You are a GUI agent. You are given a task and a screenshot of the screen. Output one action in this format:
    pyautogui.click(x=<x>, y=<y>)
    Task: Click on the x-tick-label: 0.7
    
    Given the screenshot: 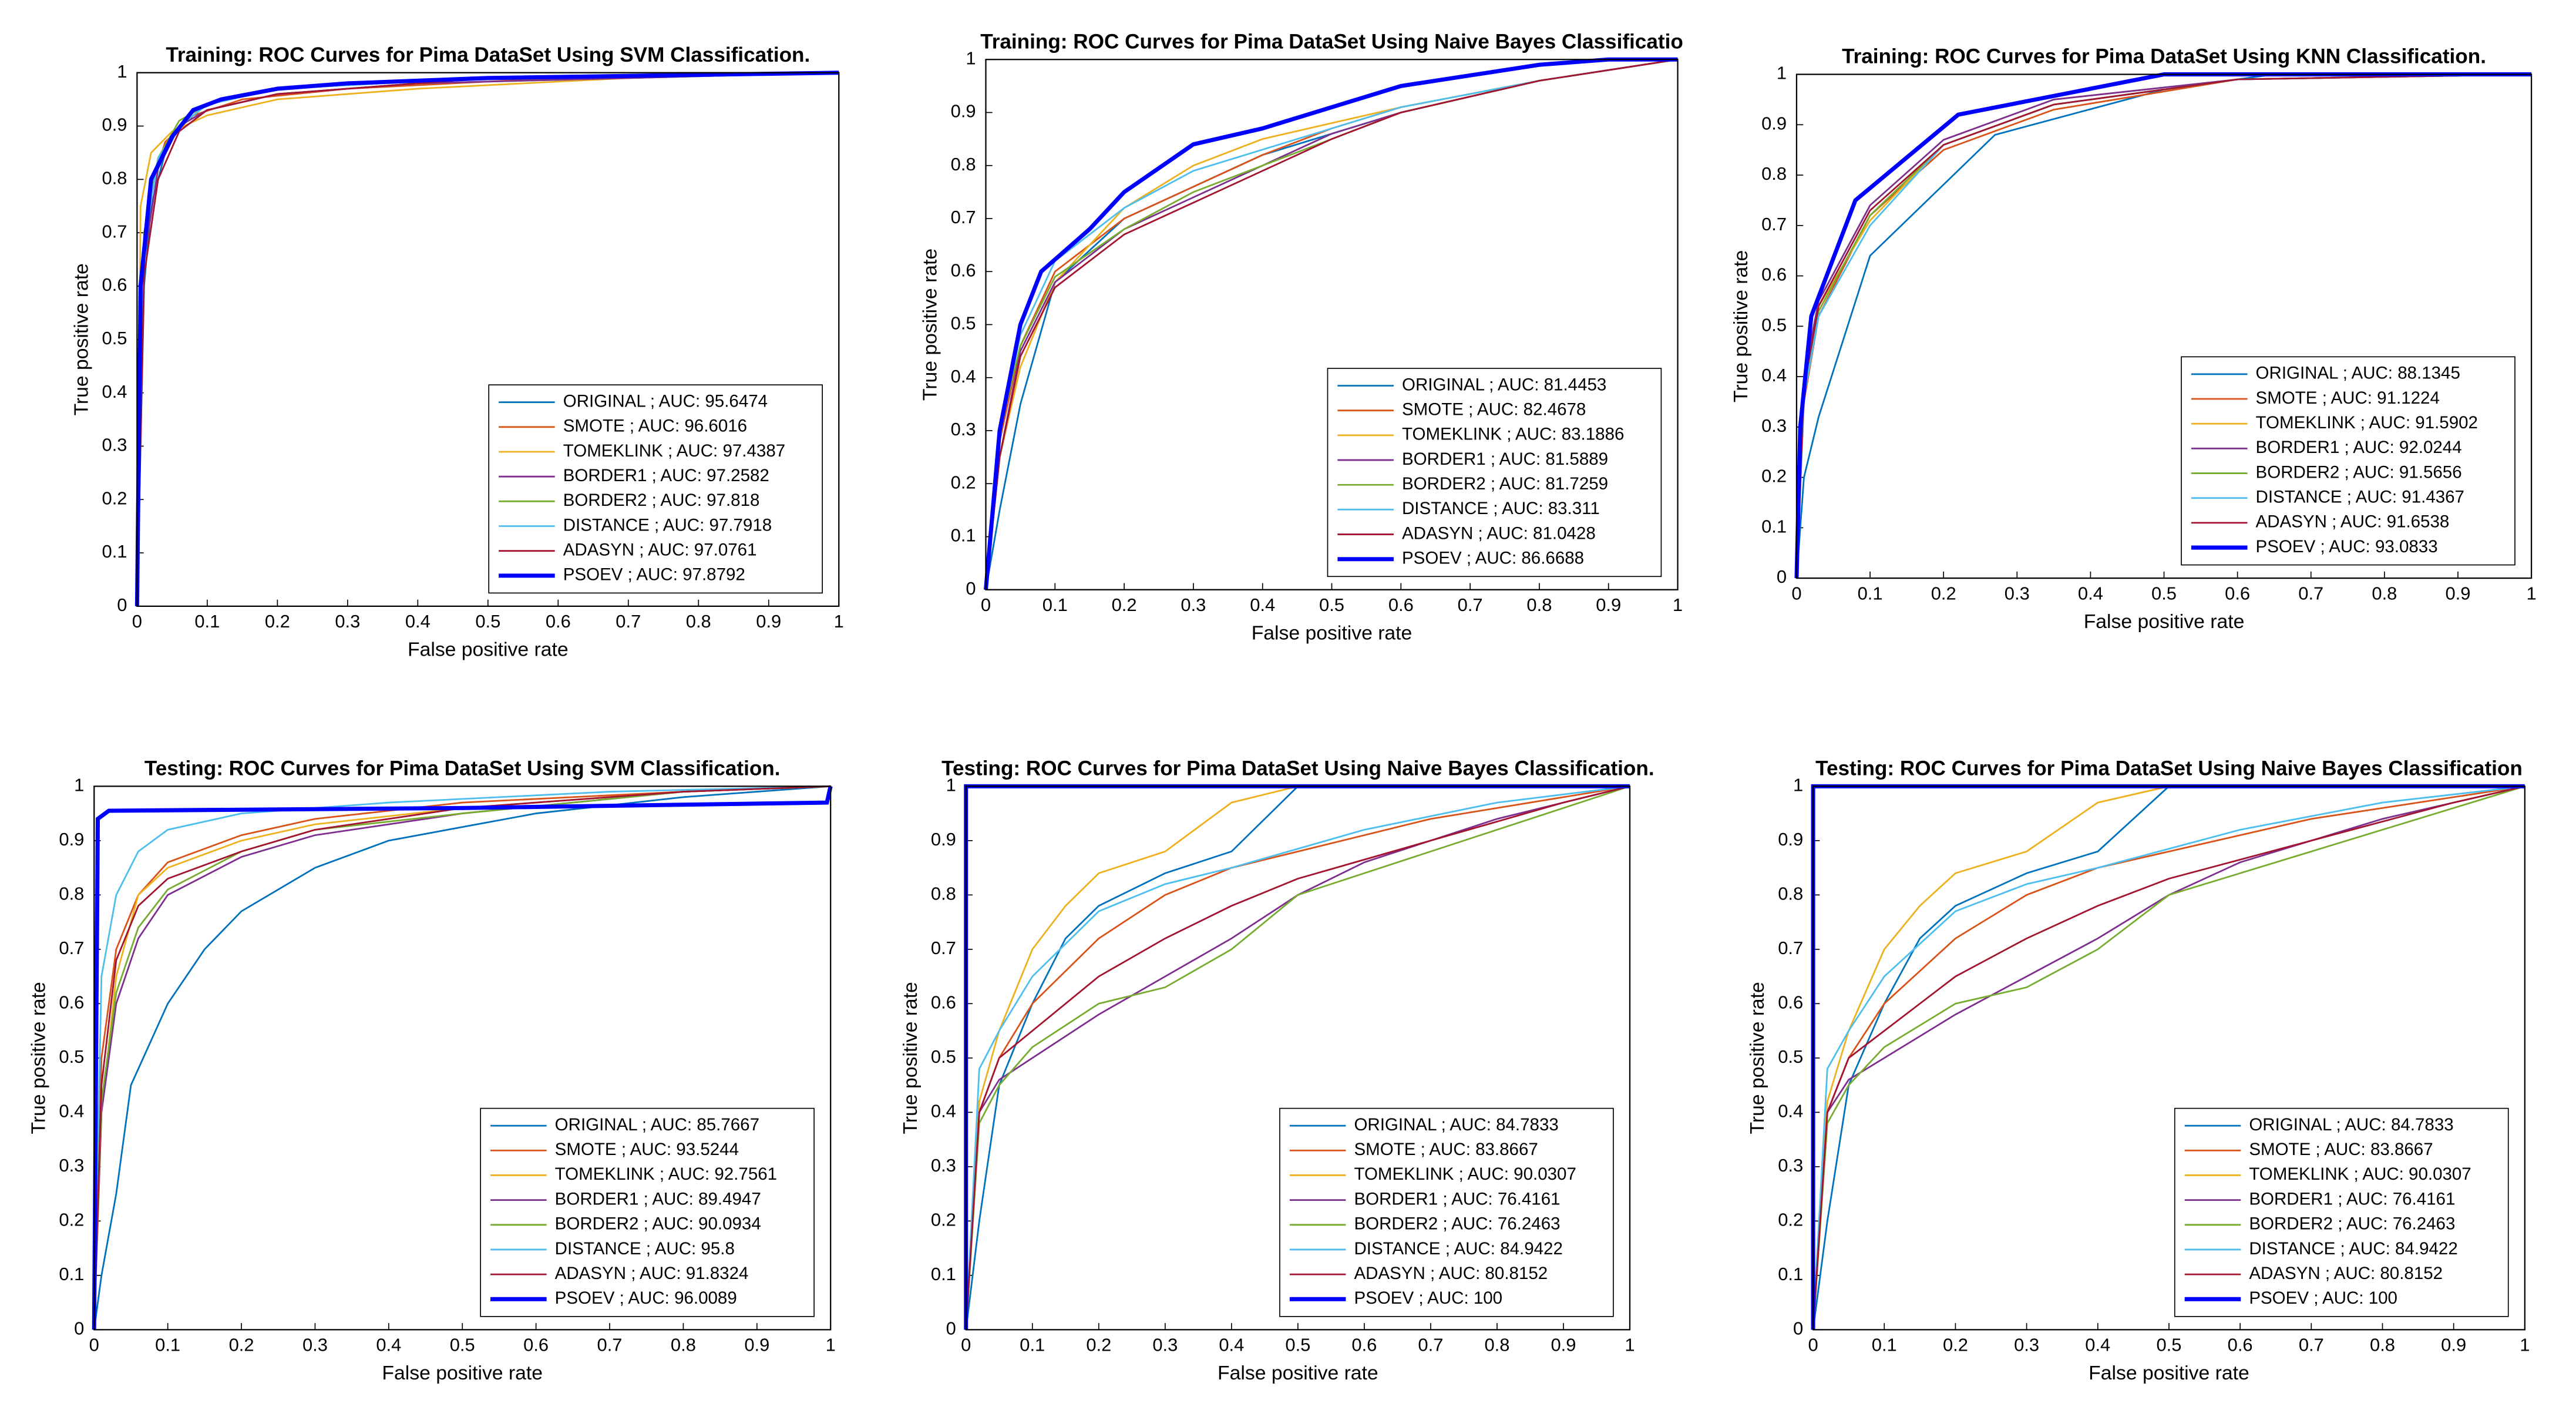 What is the action you would take?
    pyautogui.click(x=610, y=1345)
    